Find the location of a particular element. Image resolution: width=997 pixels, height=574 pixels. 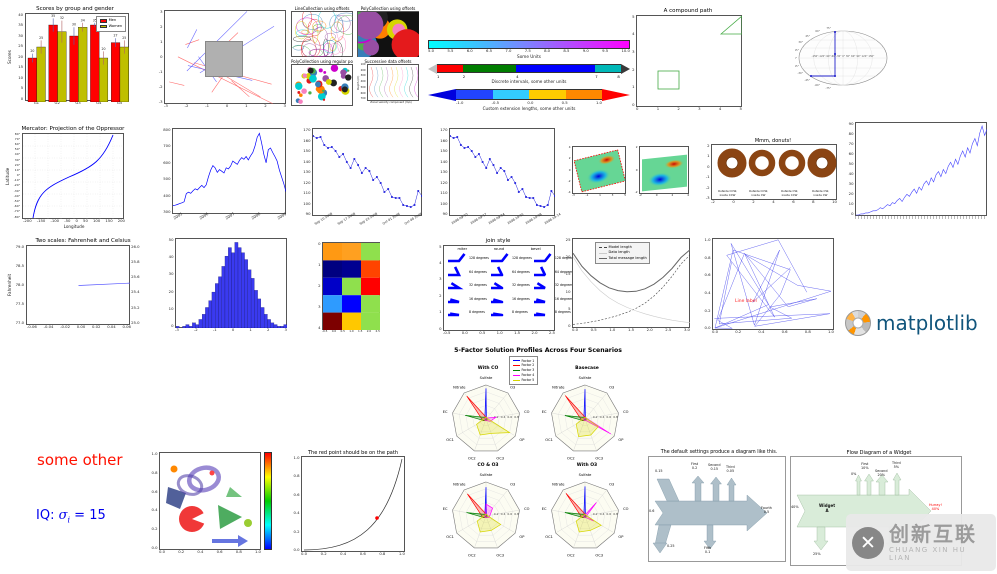

join-cell: 128 degrees is located at coordinates (553, 258).